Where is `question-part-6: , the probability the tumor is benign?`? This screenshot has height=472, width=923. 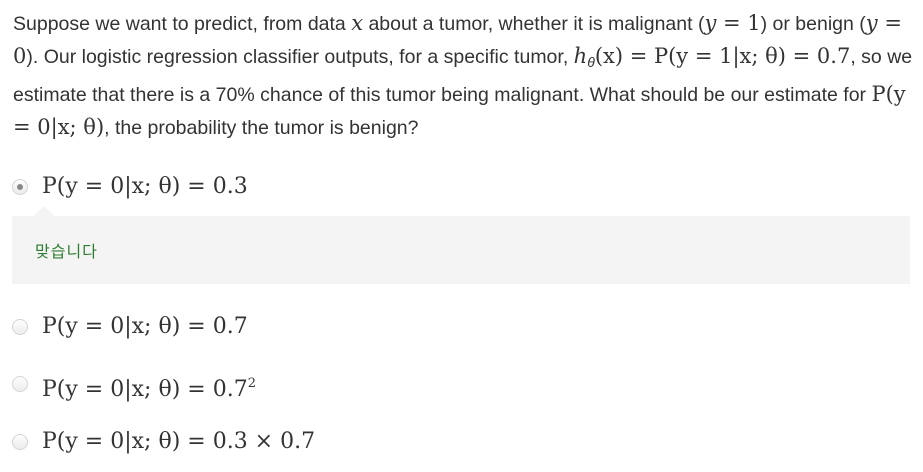 question-part-6: , the probability the tumor is benign? is located at coordinates (261, 128).